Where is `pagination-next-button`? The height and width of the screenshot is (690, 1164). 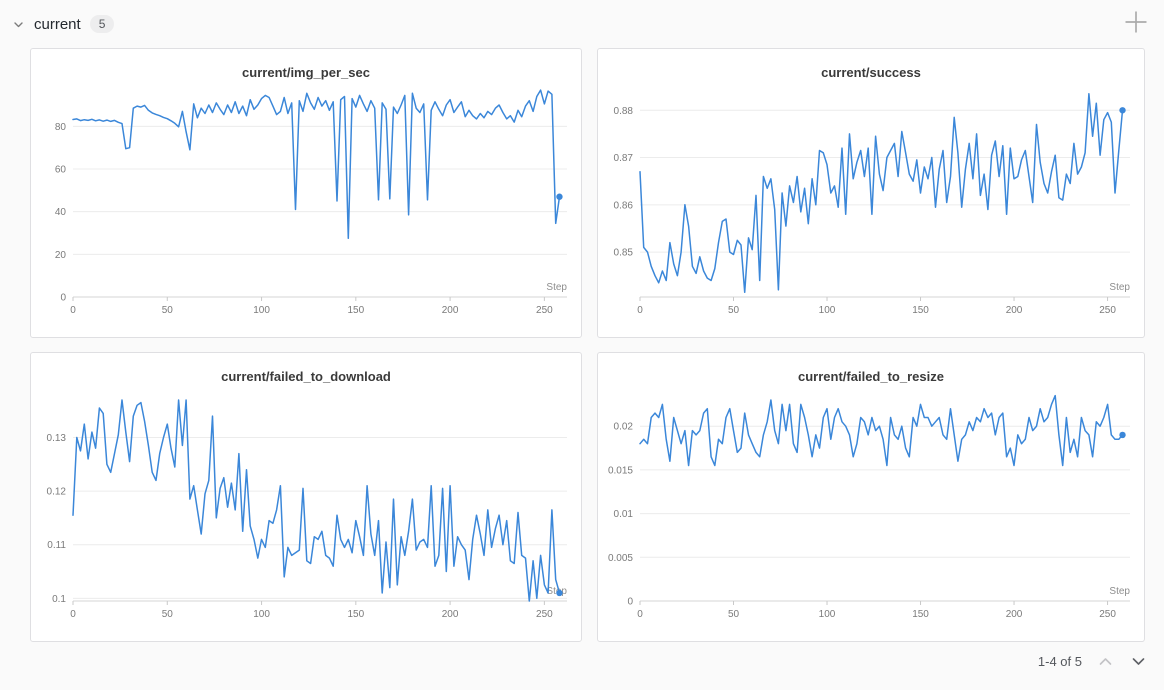 pagination-next-button is located at coordinates (1138, 661).